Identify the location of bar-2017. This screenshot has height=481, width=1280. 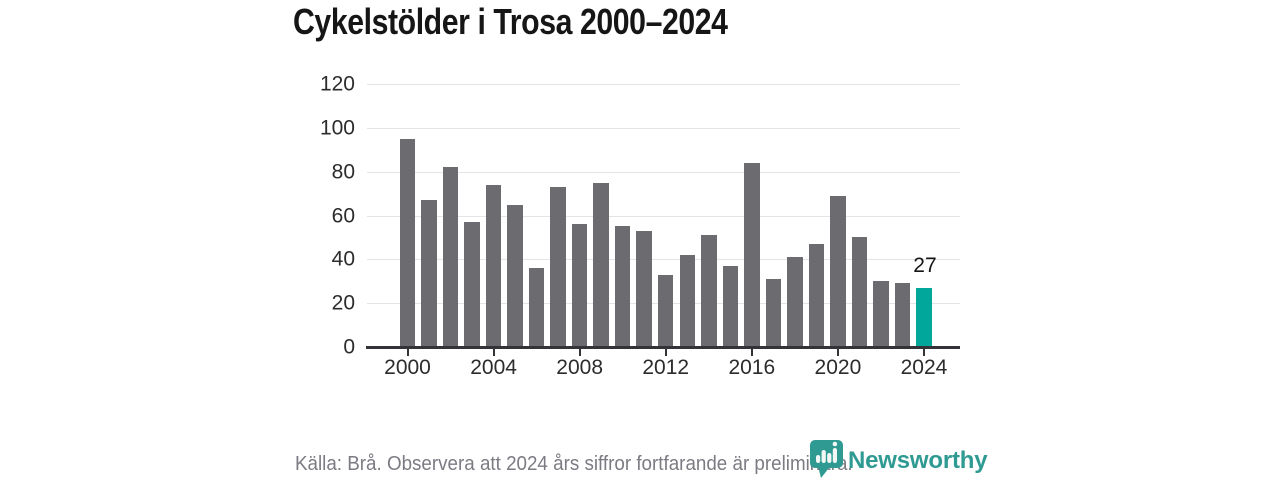
(773, 313).